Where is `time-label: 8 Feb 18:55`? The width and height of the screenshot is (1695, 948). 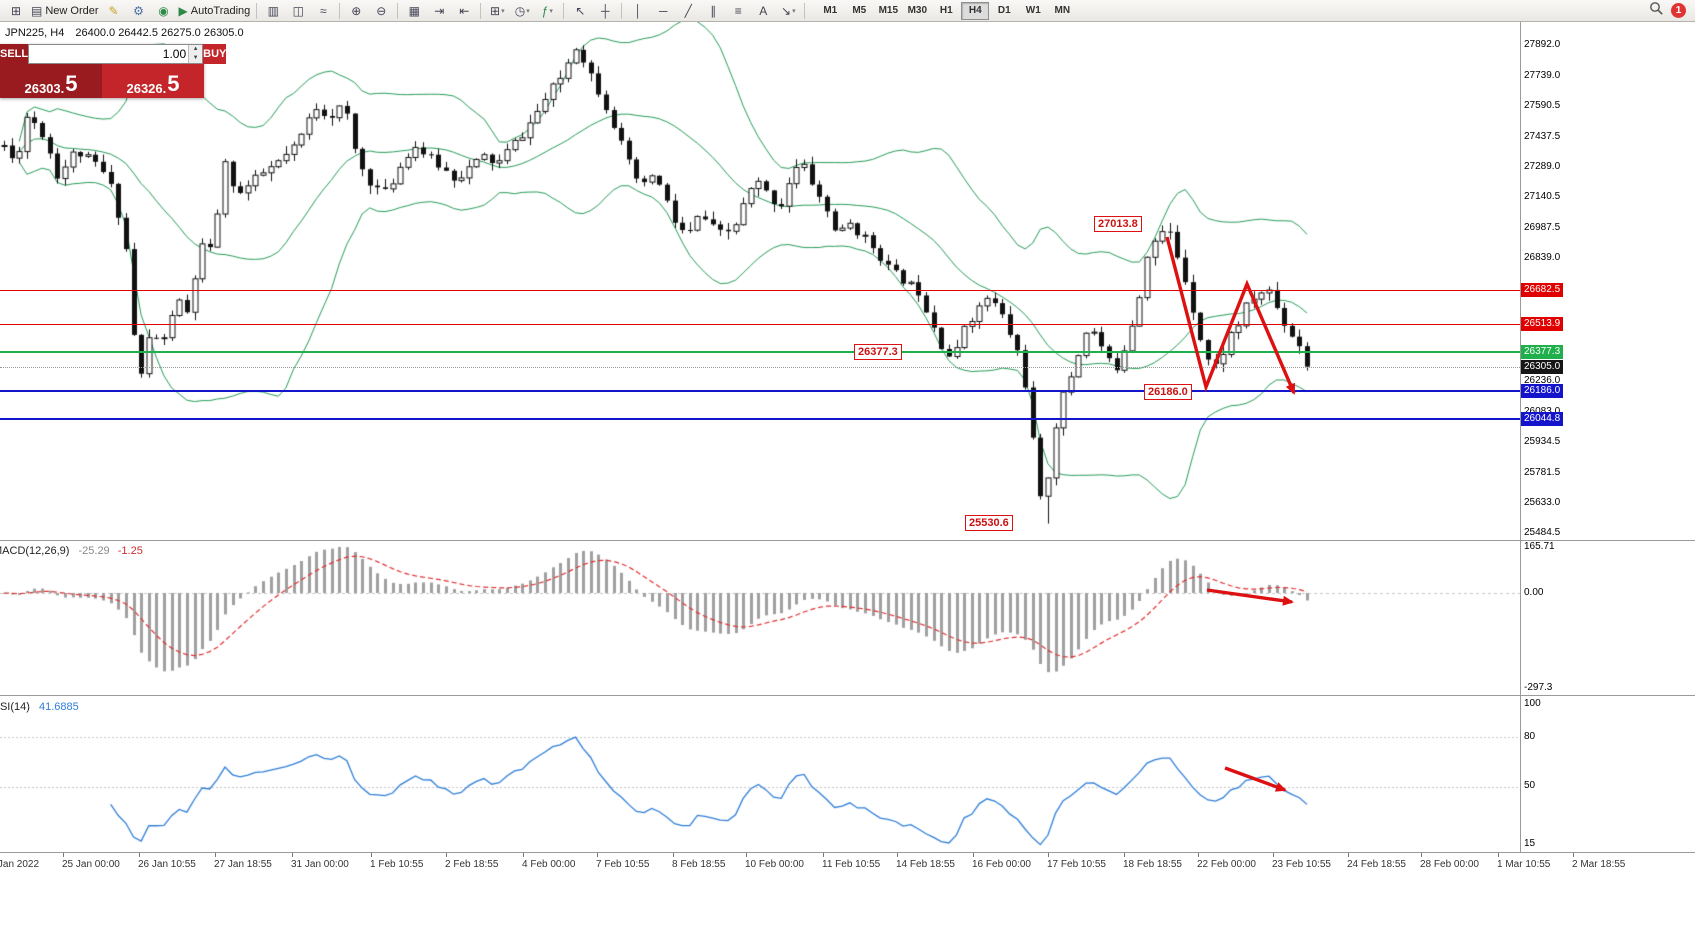
time-label: 8 Feb 18:55 is located at coordinates (699, 864).